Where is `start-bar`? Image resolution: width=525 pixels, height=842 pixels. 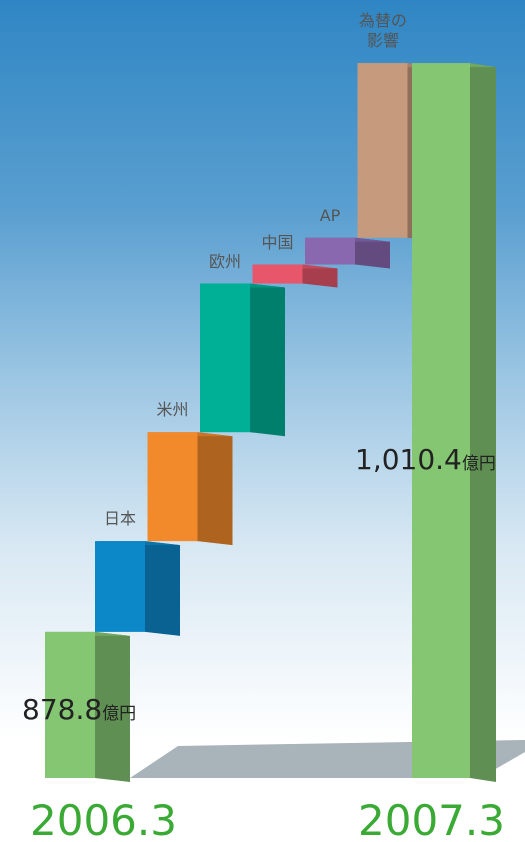
start-bar is located at coordinates (70, 704).